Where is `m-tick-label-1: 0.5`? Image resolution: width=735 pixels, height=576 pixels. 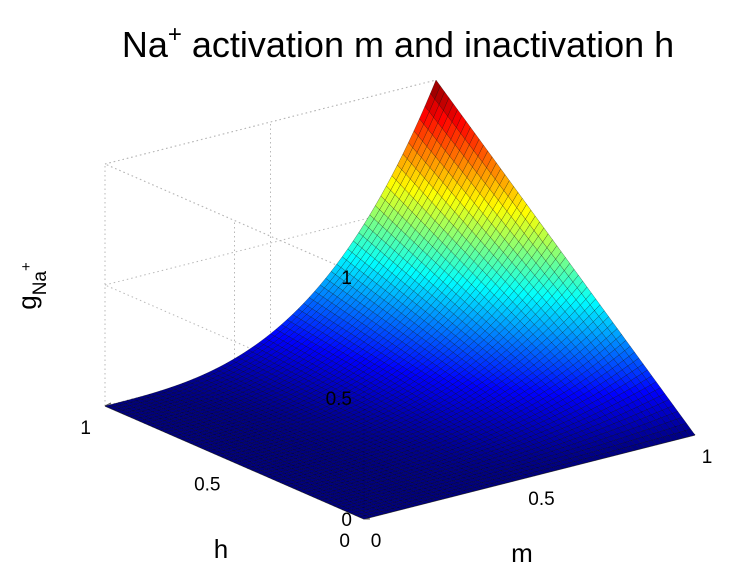 m-tick-label-1: 0.5 is located at coordinates (541, 499).